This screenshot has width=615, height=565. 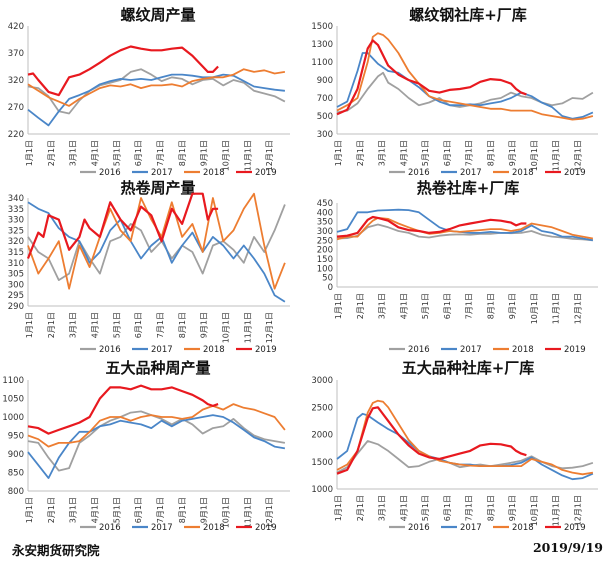 What do you see at coordinates (325, 251) in the screenshot?
I see `y-tick-label: 200` at bounding box center [325, 251].